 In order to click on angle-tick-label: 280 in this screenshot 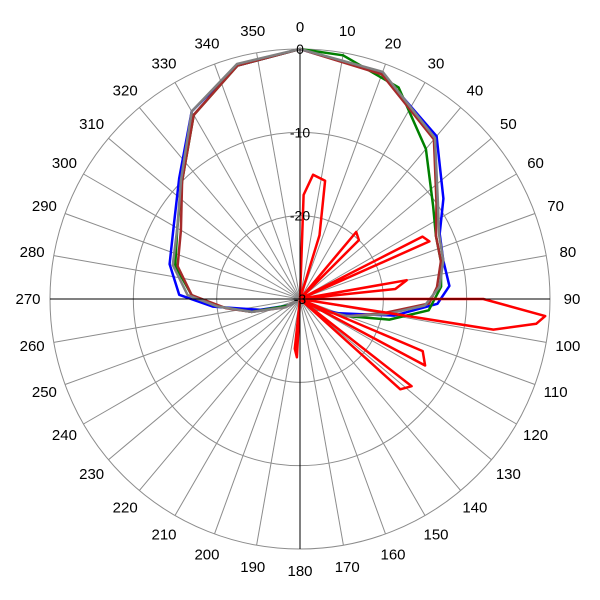, I will do `click(32, 252)`.